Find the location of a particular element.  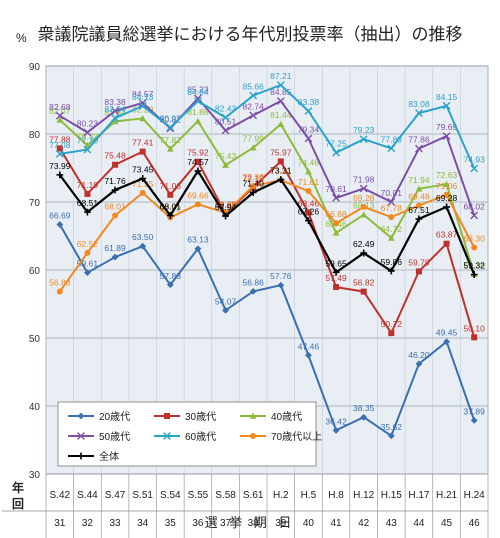

data-label: 37.89 is located at coordinates (475, 411).